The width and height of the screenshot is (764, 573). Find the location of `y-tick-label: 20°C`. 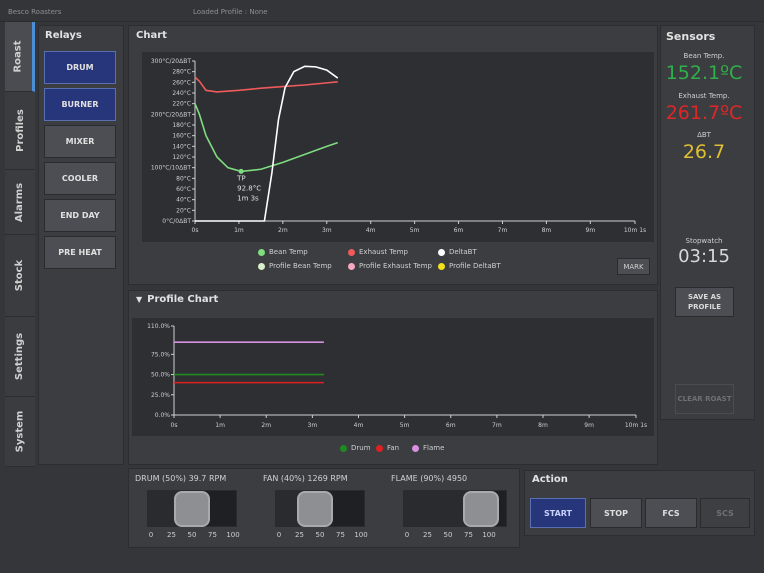

y-tick-label: 20°C is located at coordinates (183, 210).